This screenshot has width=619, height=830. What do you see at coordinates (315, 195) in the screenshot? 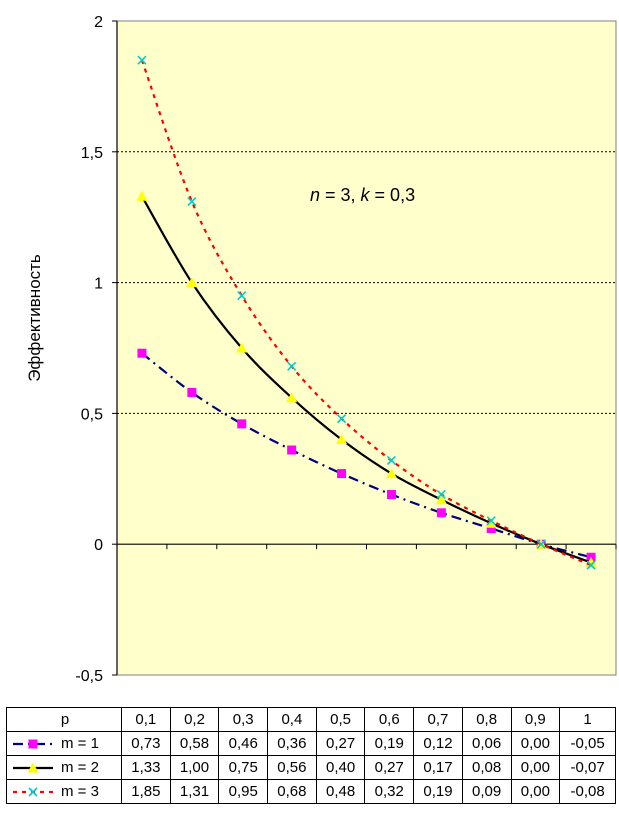
I see `annotation-n: n` at bounding box center [315, 195].